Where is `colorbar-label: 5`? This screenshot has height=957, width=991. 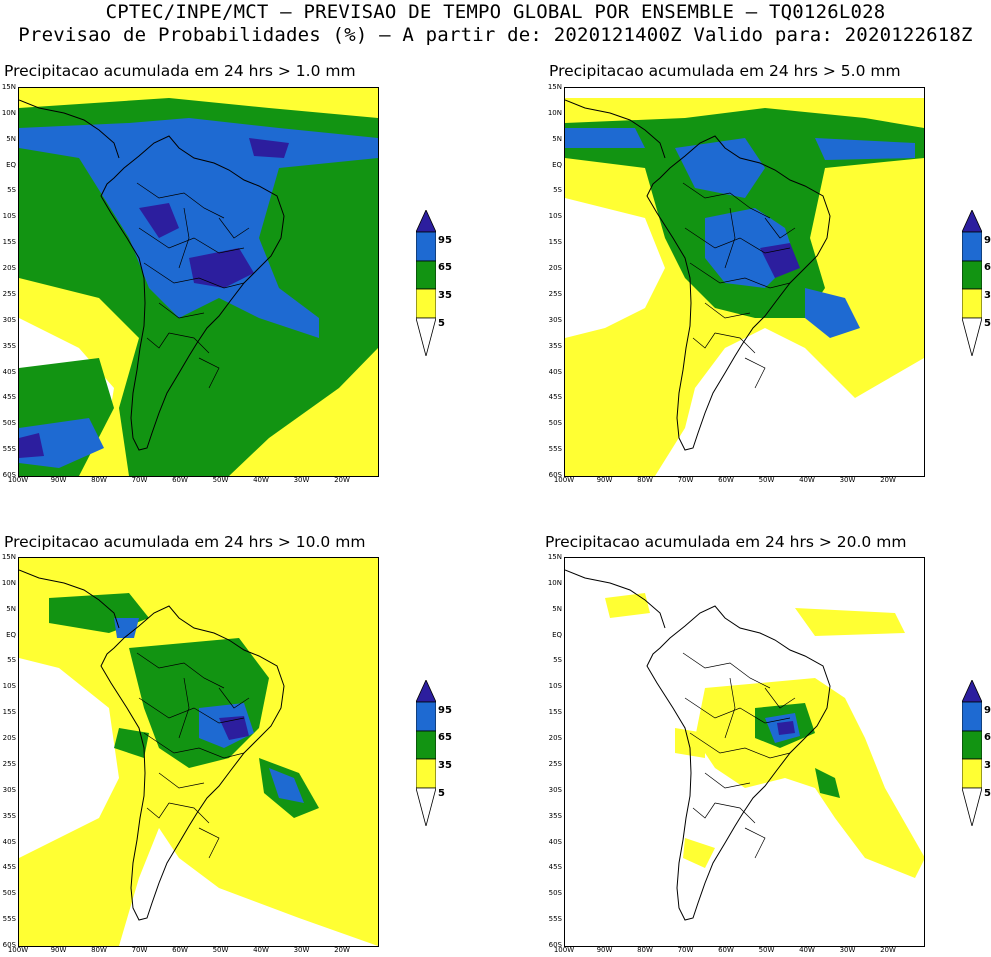 colorbar-label: 5 is located at coordinates (987, 323).